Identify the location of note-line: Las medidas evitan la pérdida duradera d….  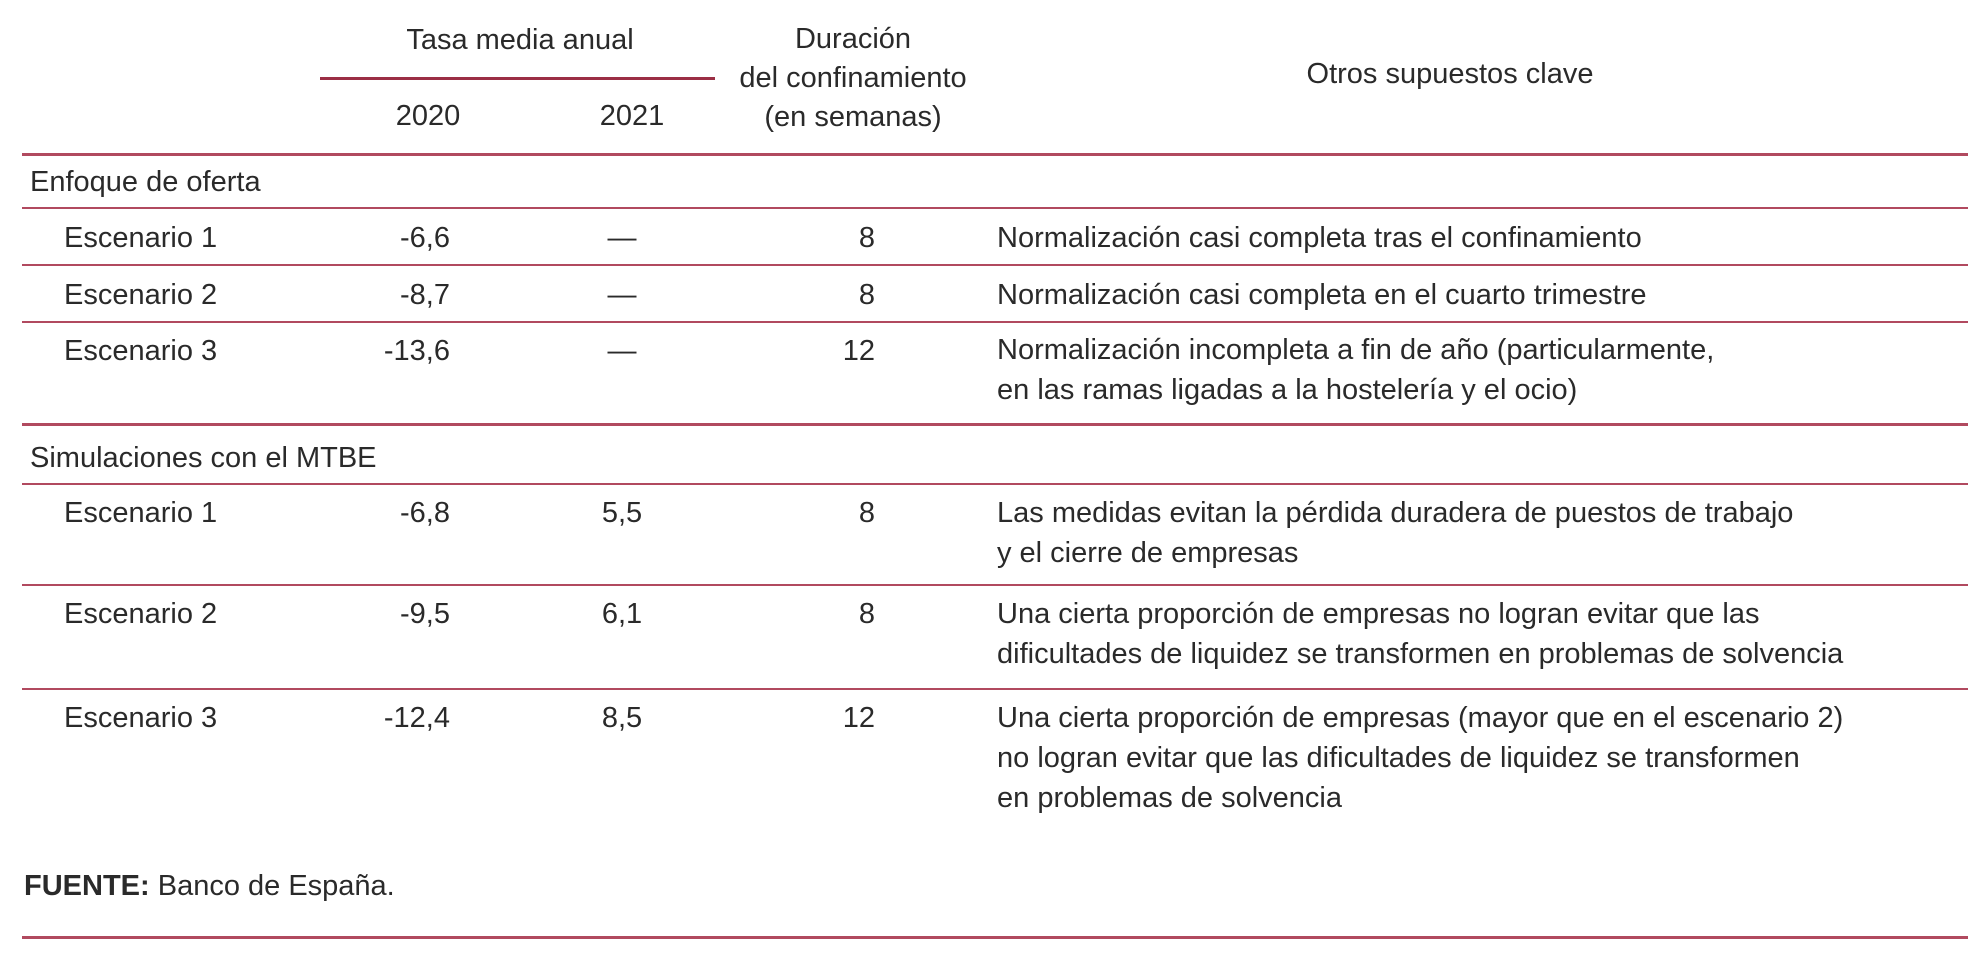
(1395, 513).